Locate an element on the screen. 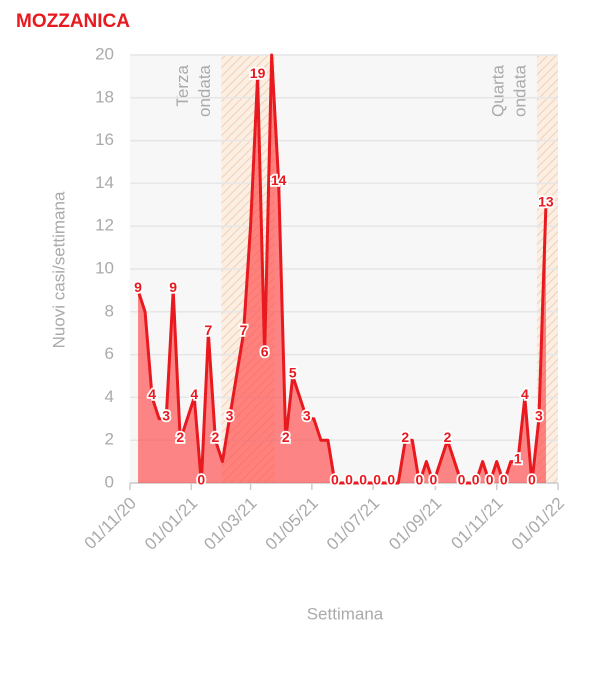 The width and height of the screenshot is (595, 685). y-tick-label: 16 is located at coordinates (104, 139).